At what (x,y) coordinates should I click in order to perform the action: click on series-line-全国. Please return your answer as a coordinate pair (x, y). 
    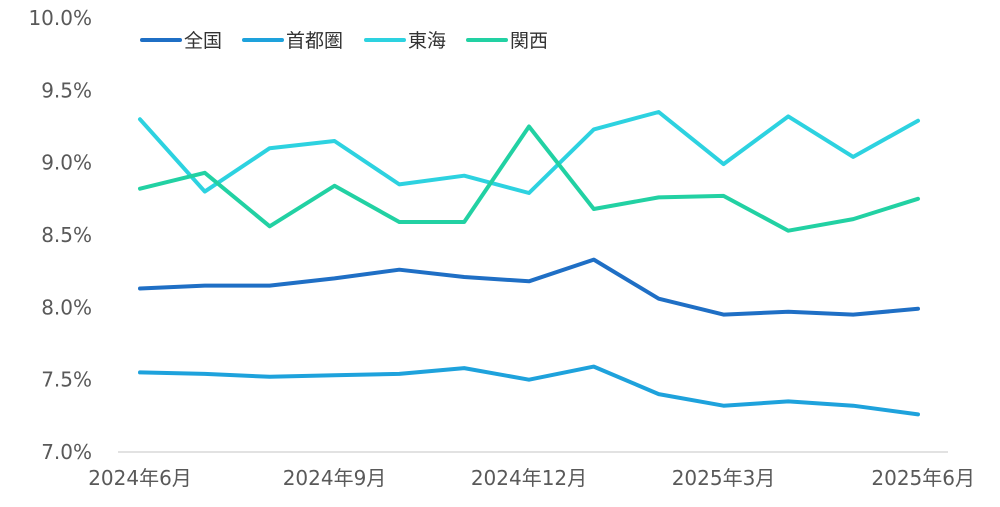
    Looking at the image, I should click on (529, 287).